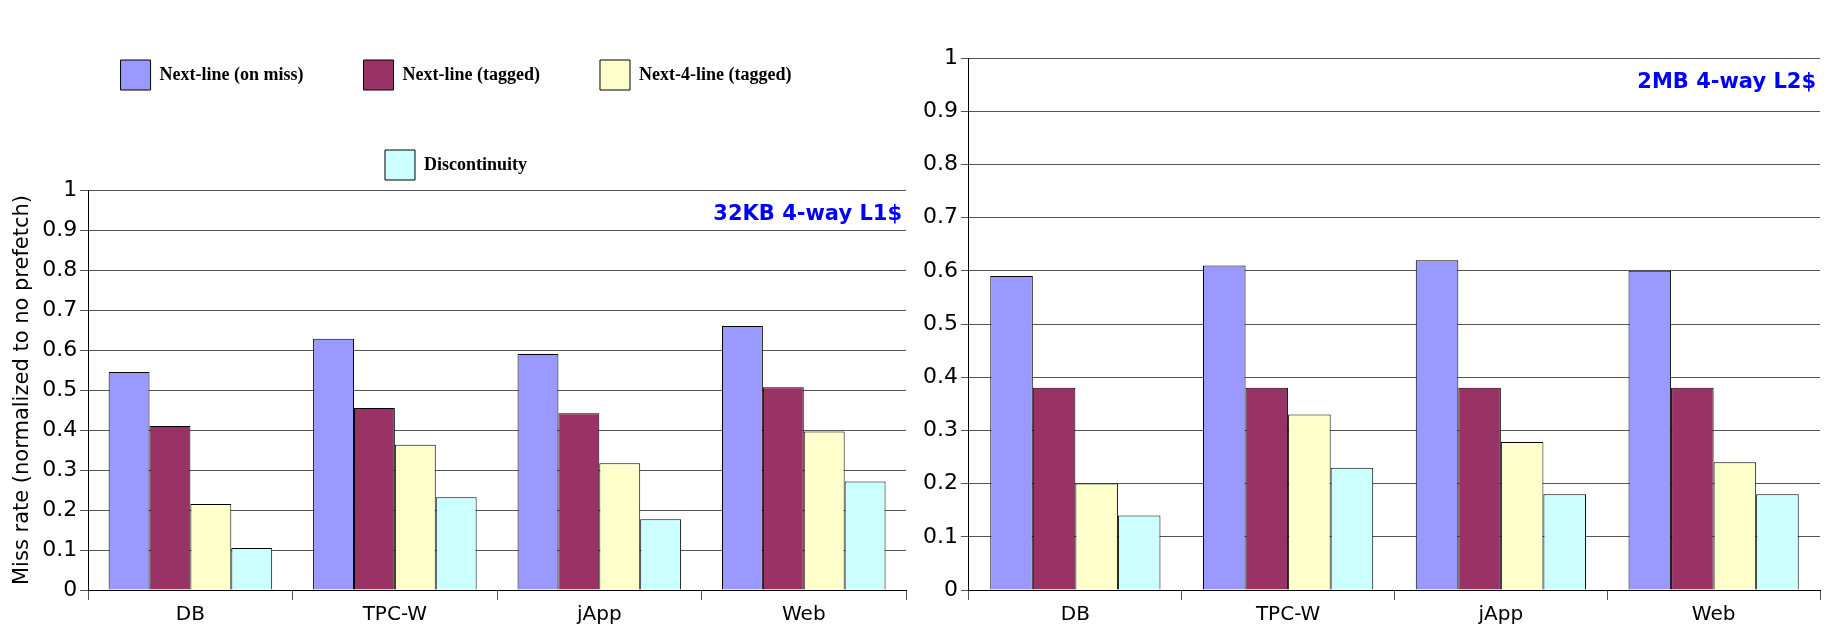  I want to click on legend-label: Next-4-line (tagged), so click(715, 74).